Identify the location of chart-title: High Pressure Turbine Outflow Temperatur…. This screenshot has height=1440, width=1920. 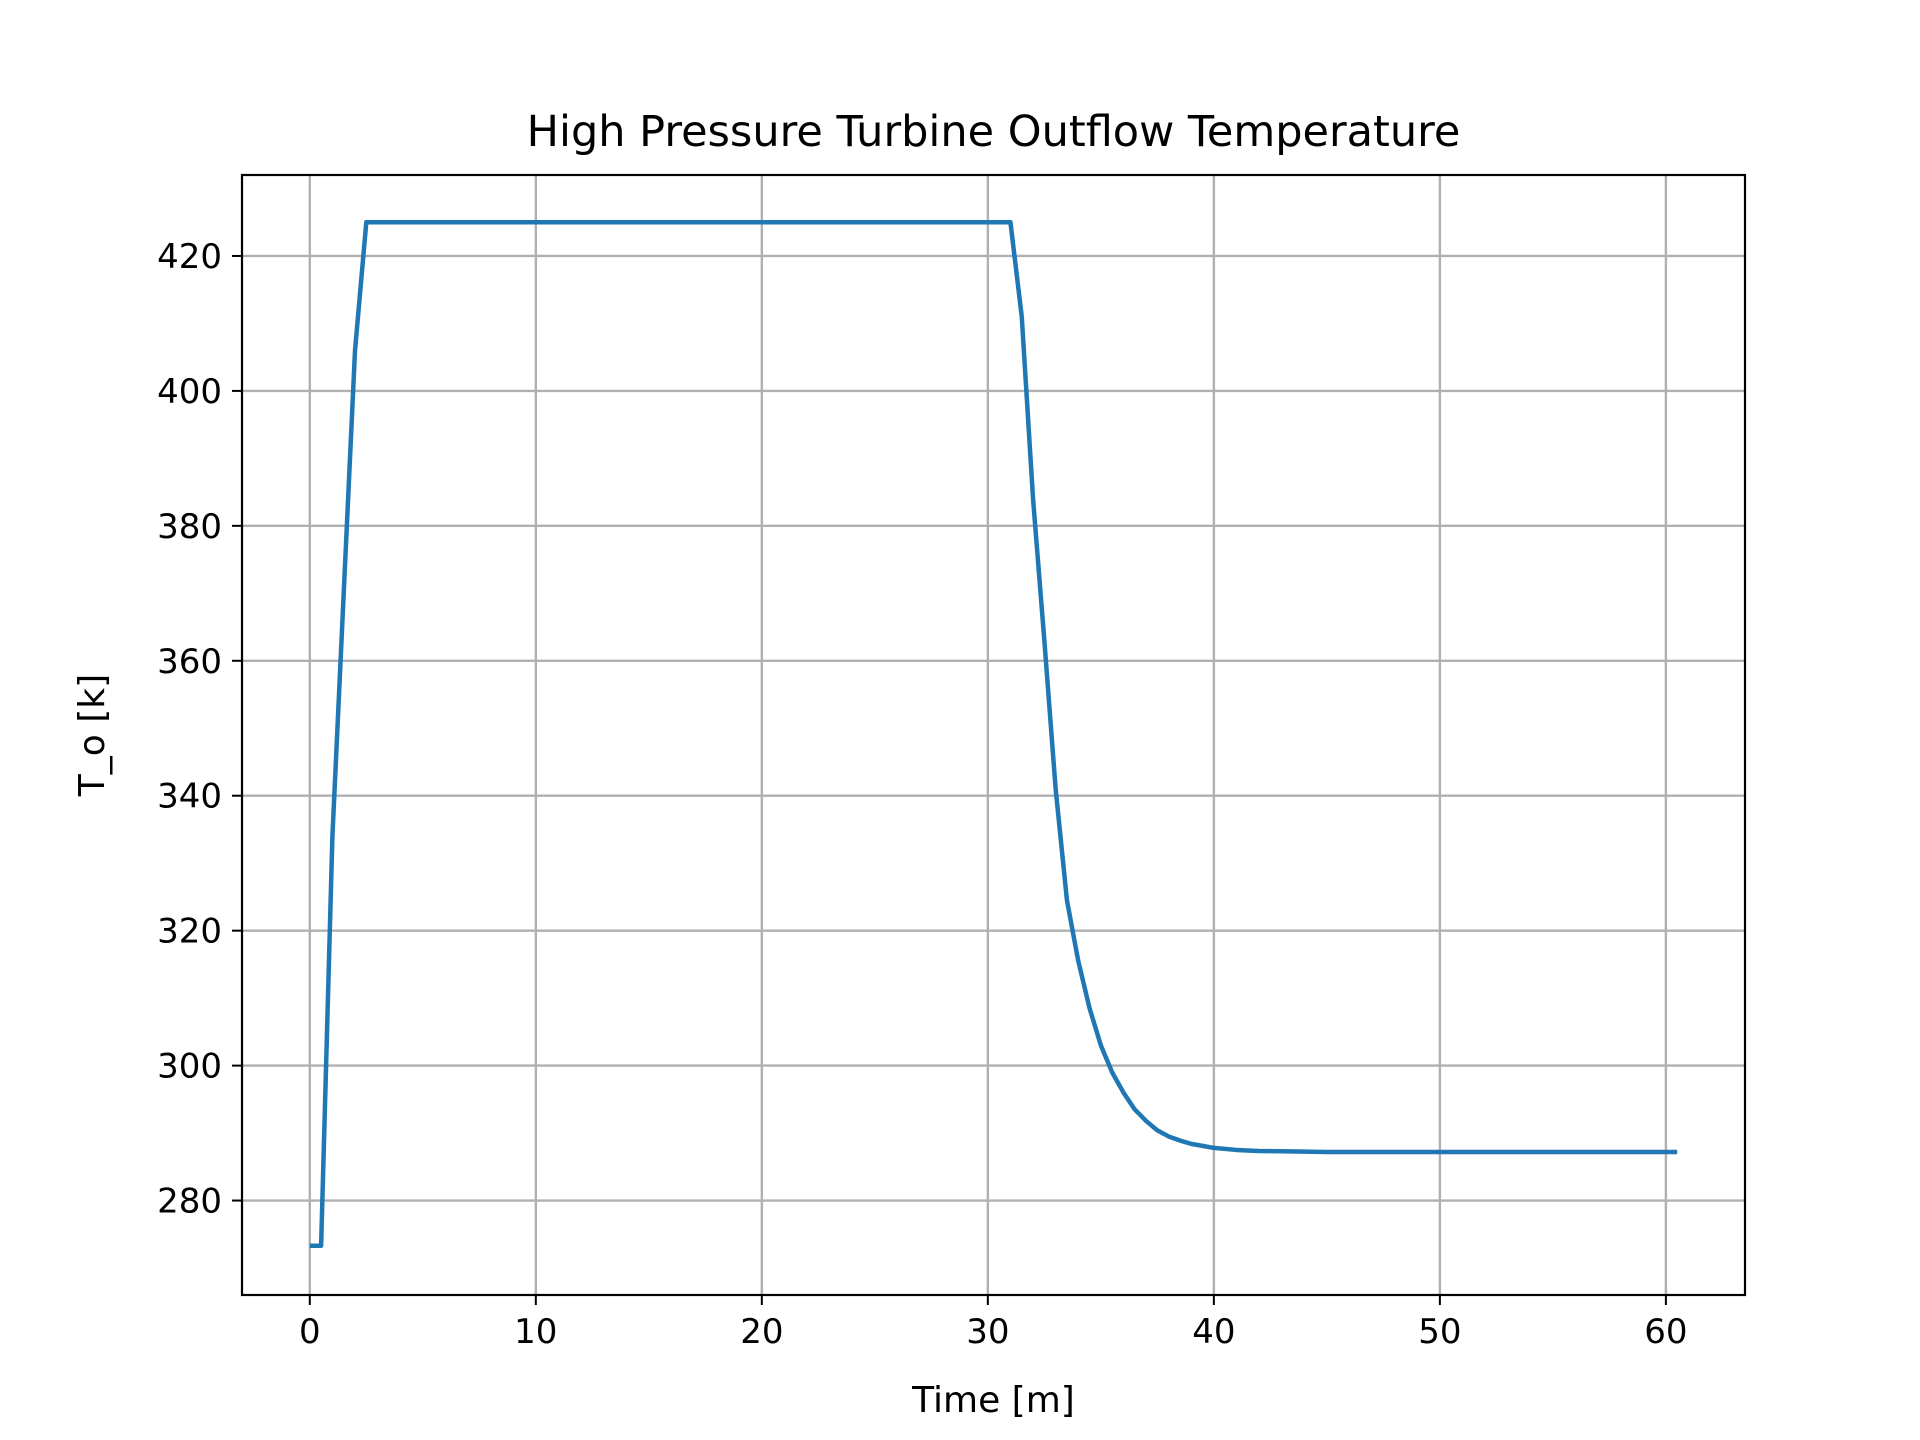
(994, 132).